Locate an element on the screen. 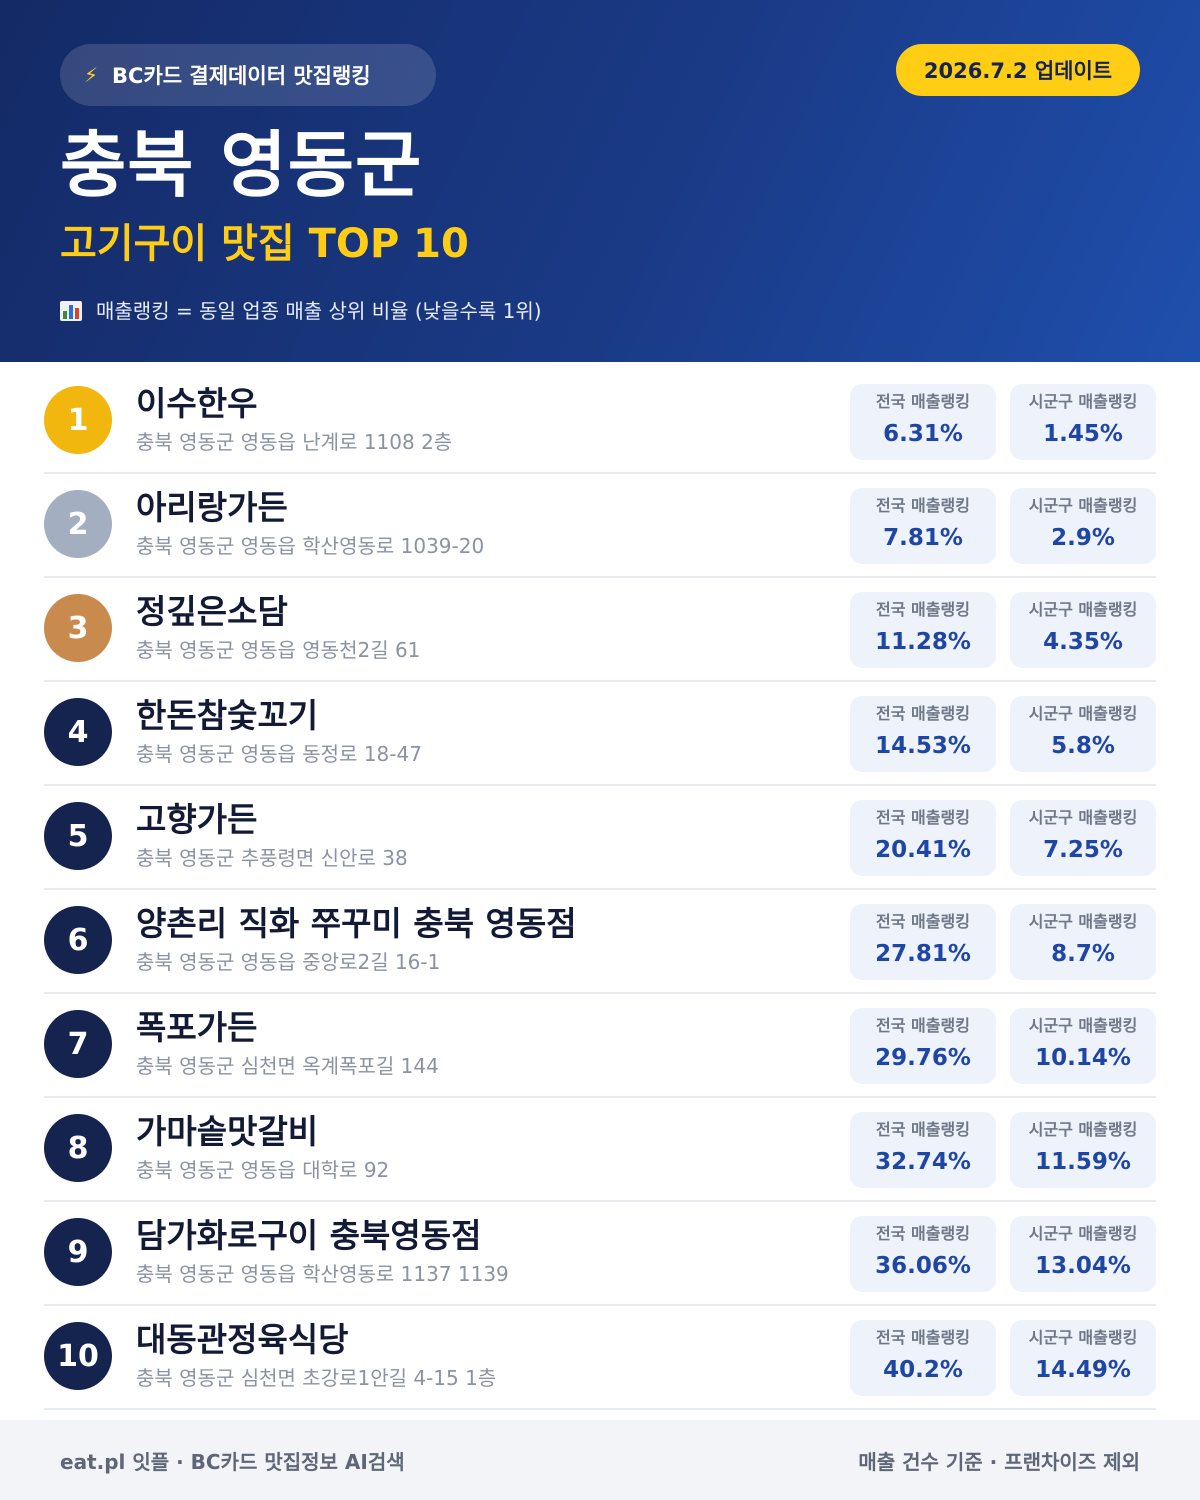  local-ranking-value: 7.25% is located at coordinates (1083, 850).